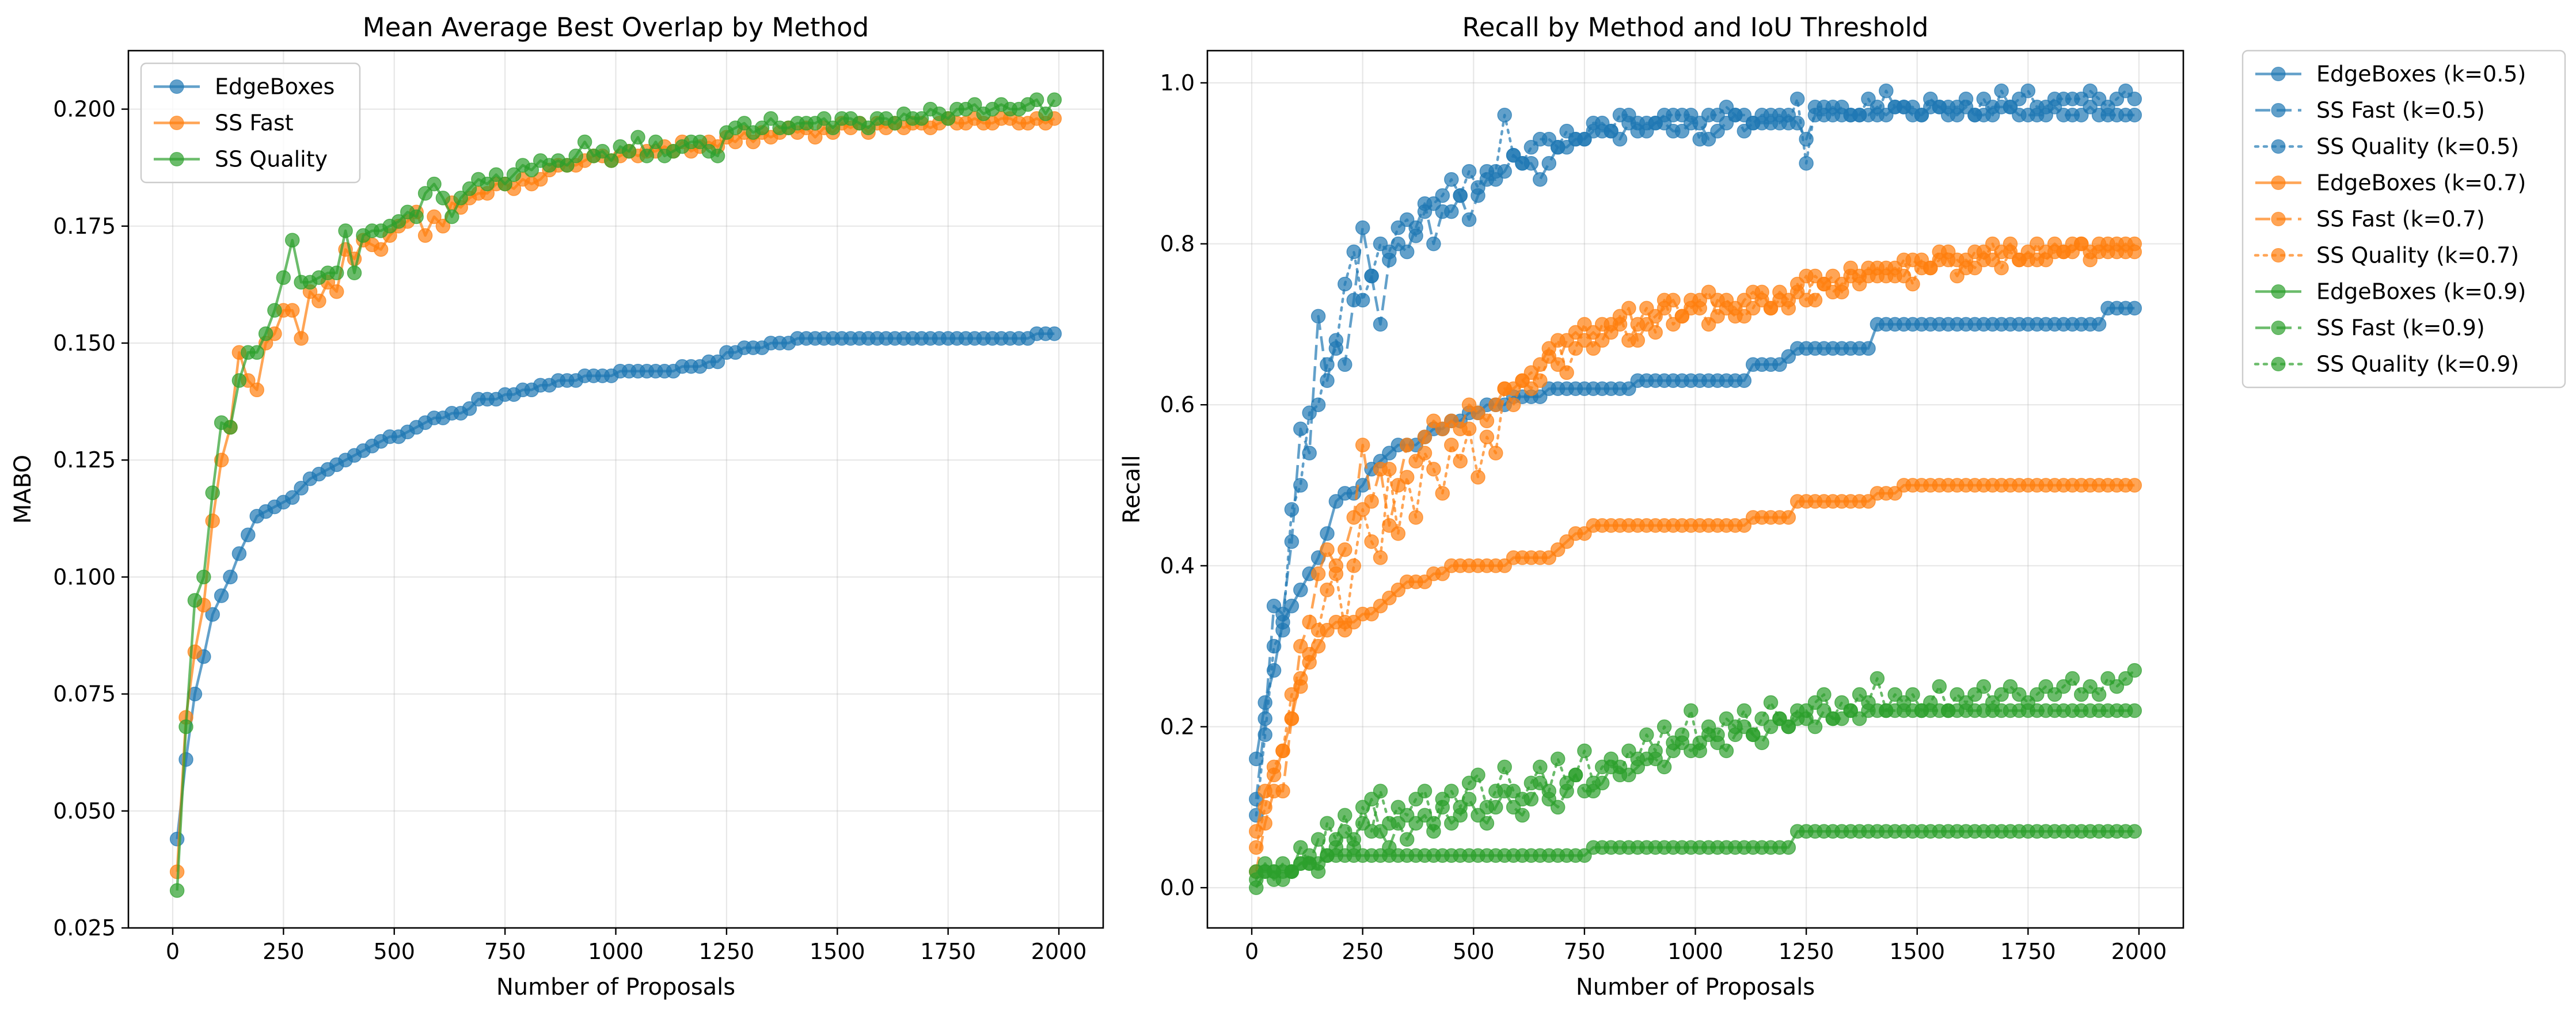 This screenshot has height=1016, width=2576. I want to click on legend-label: SS Quality (k=0.9), so click(2418, 364).